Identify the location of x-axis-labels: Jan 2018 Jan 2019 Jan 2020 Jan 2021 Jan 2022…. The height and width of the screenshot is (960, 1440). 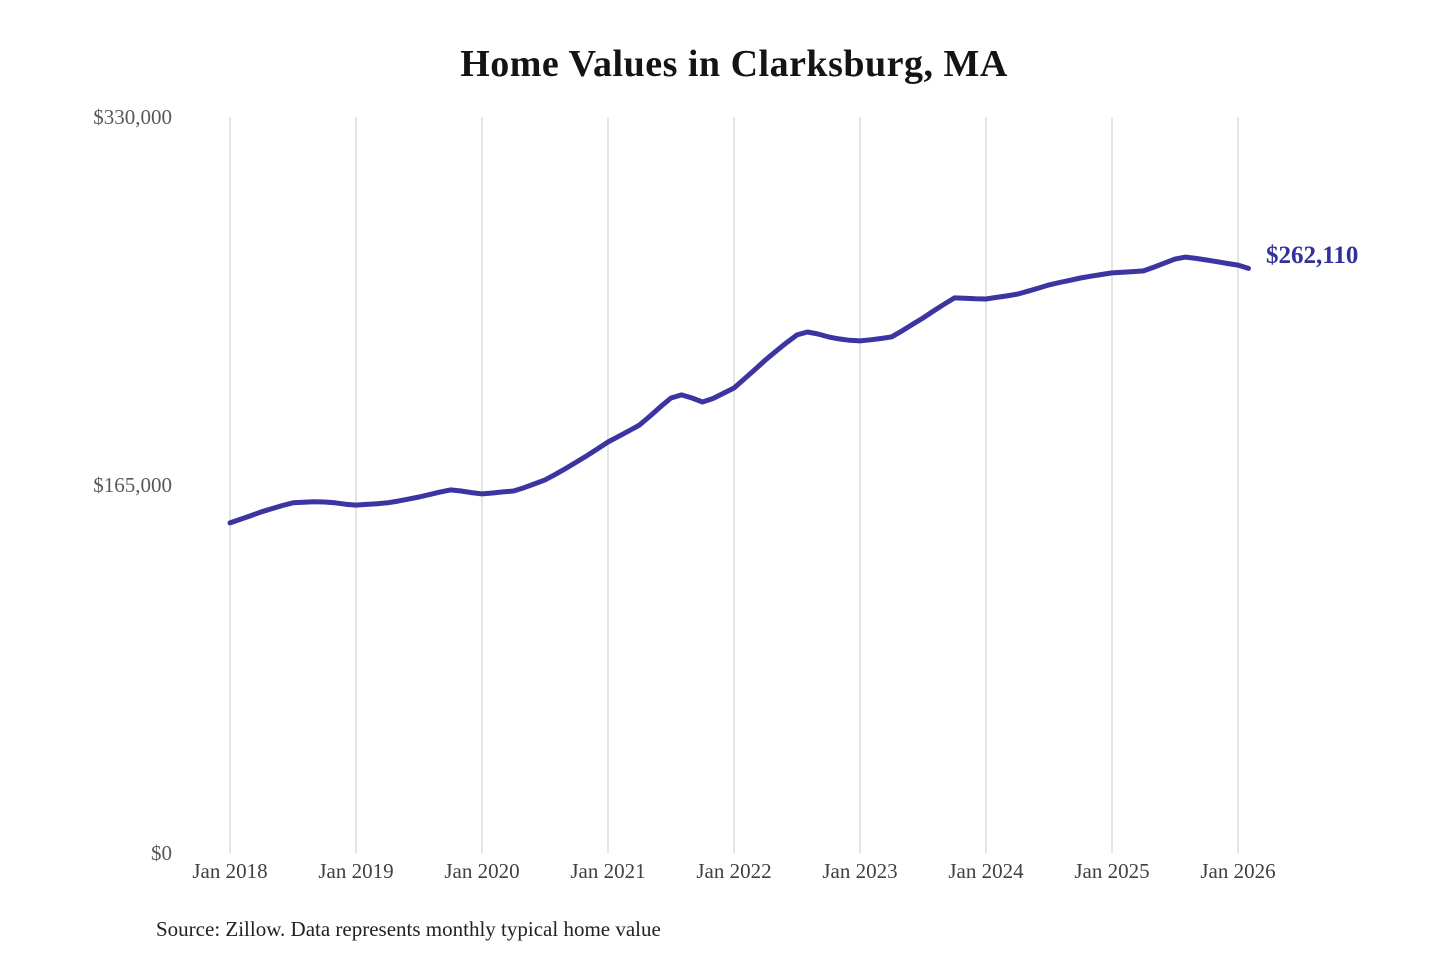
(733, 871).